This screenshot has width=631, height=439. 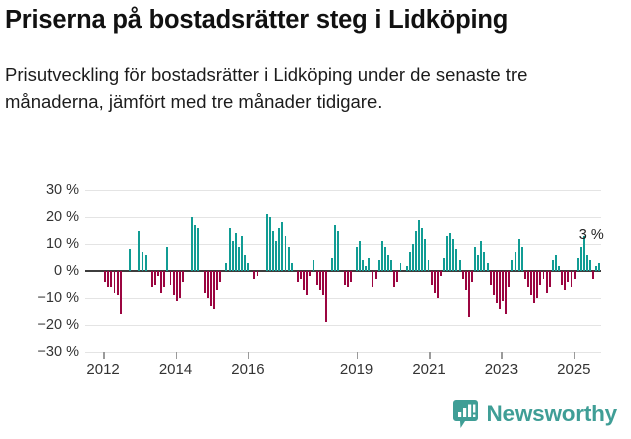 I want to click on y-axis-tick-label: −10 %, so click(x=58, y=298).